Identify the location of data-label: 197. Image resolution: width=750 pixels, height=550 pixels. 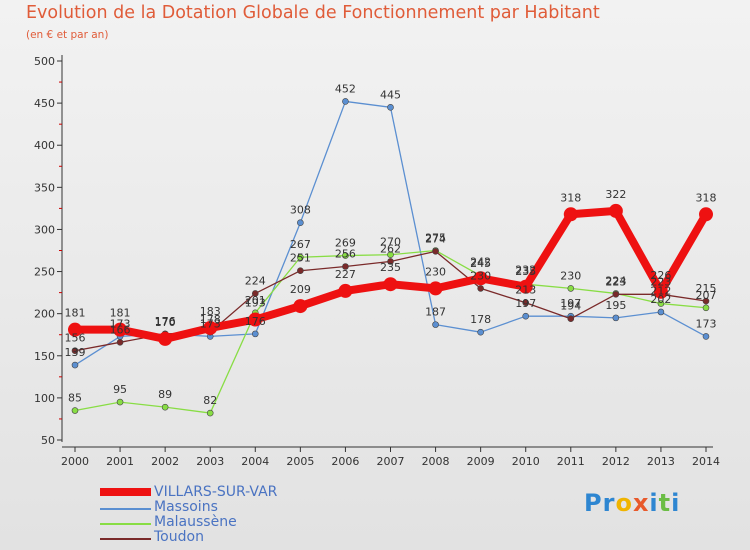
(525, 303).